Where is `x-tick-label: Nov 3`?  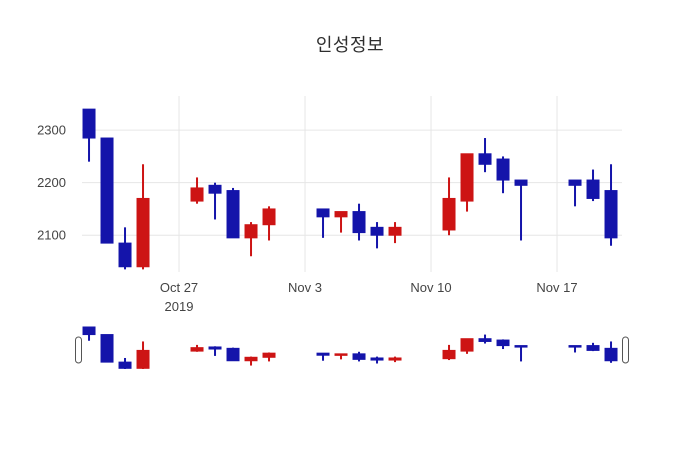
x-tick-label: Nov 3 is located at coordinates (305, 287).